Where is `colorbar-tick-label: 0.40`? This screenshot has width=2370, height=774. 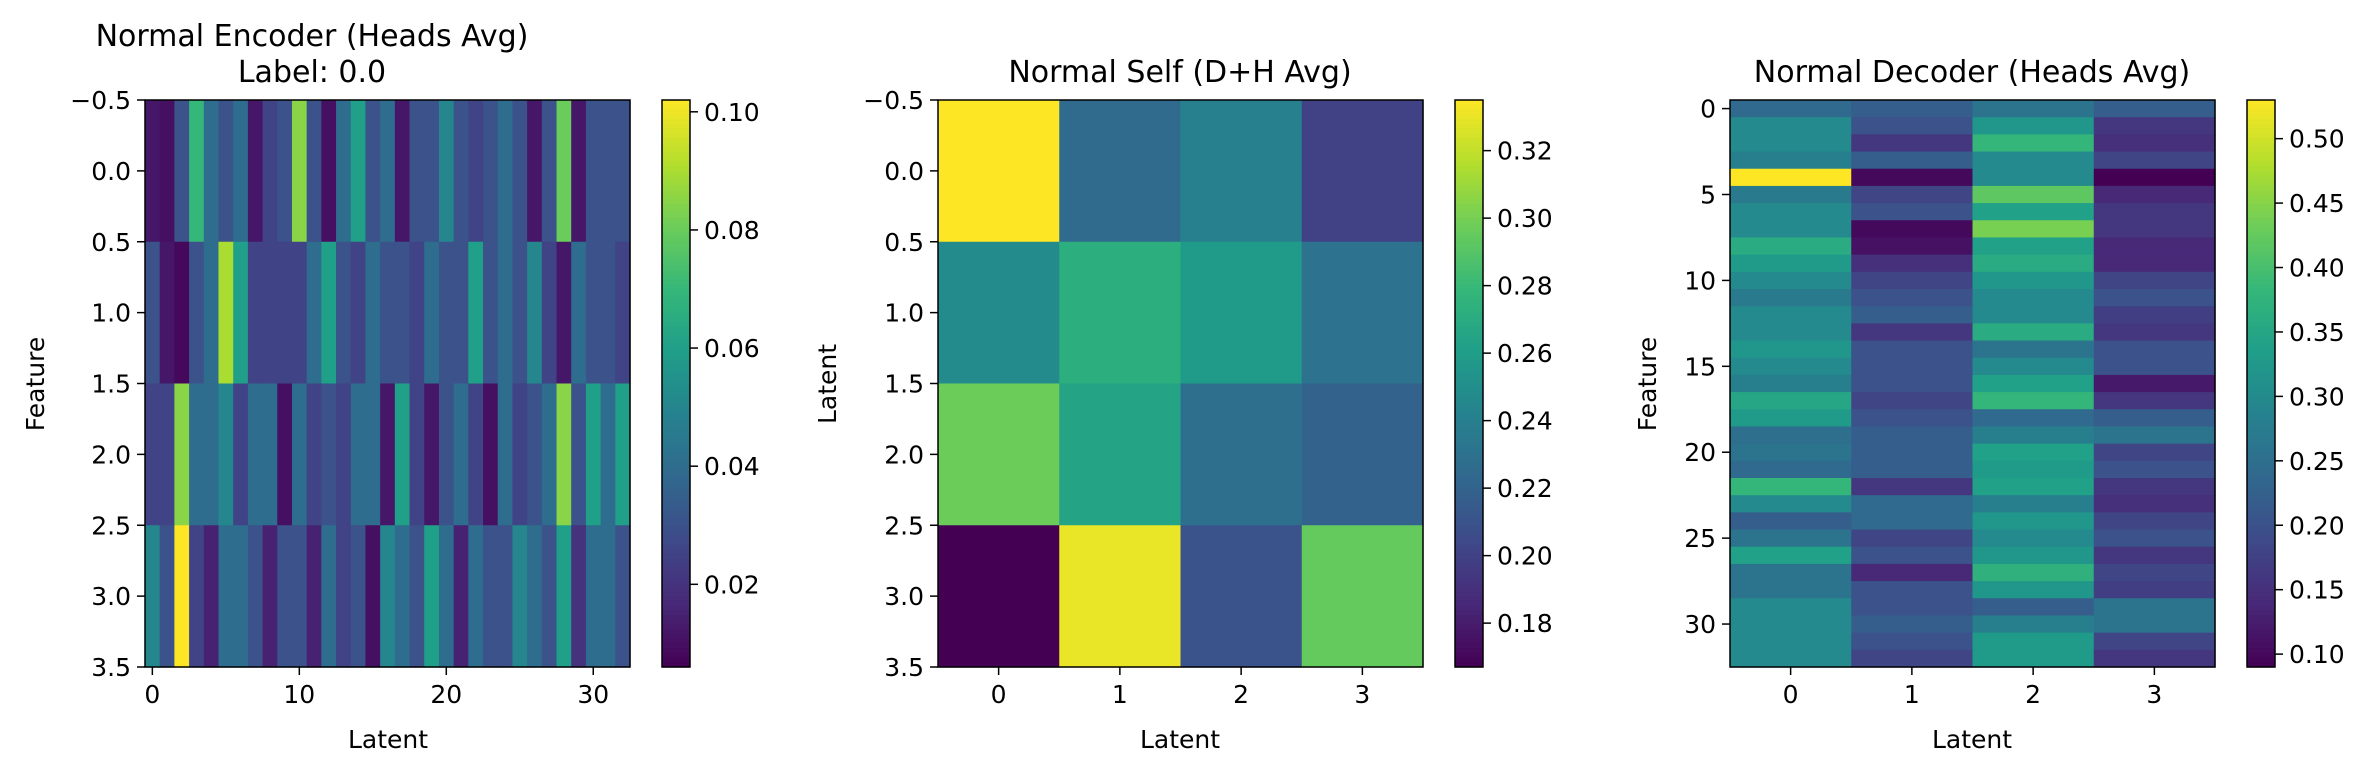
colorbar-tick-label: 0.40 is located at coordinates (2317, 268).